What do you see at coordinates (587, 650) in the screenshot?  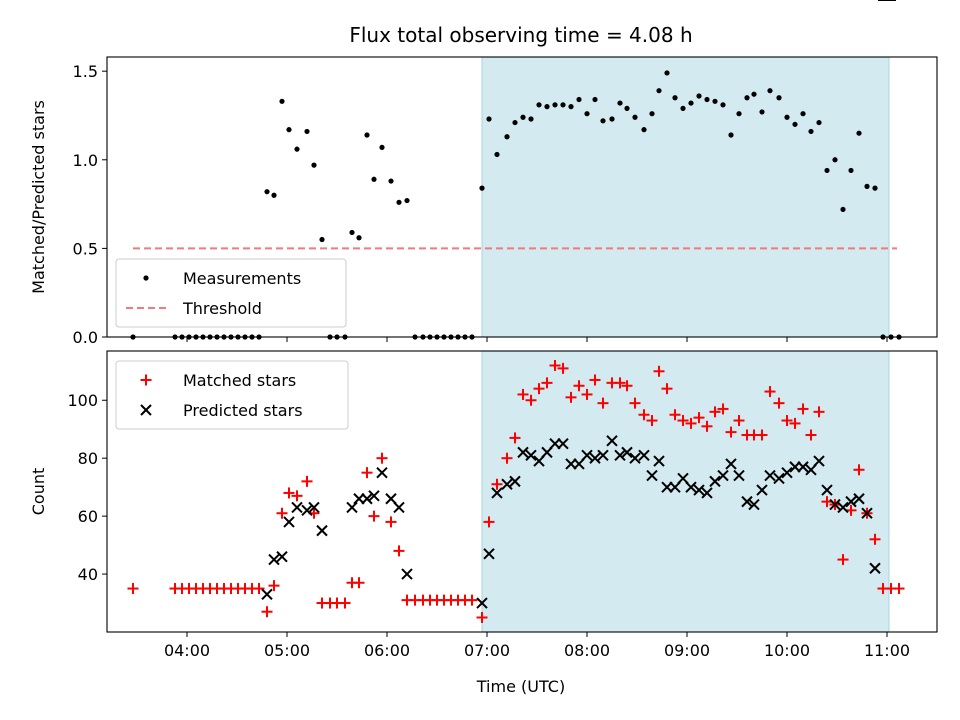 I see `x-tick-label: 08:00` at bounding box center [587, 650].